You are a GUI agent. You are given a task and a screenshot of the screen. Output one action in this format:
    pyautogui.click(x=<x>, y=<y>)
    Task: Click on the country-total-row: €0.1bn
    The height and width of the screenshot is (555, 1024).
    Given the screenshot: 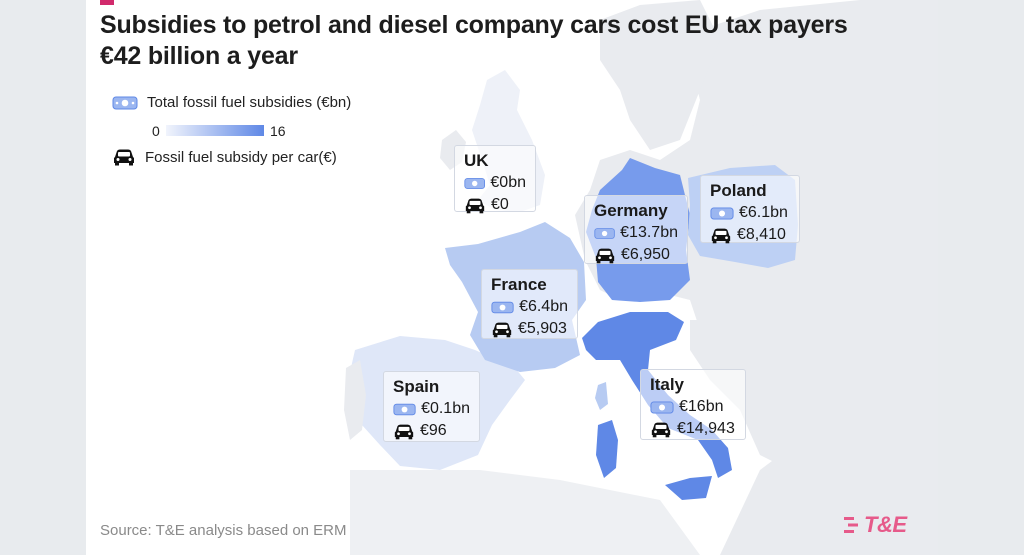 What is the action you would take?
    pyautogui.click(x=431, y=409)
    